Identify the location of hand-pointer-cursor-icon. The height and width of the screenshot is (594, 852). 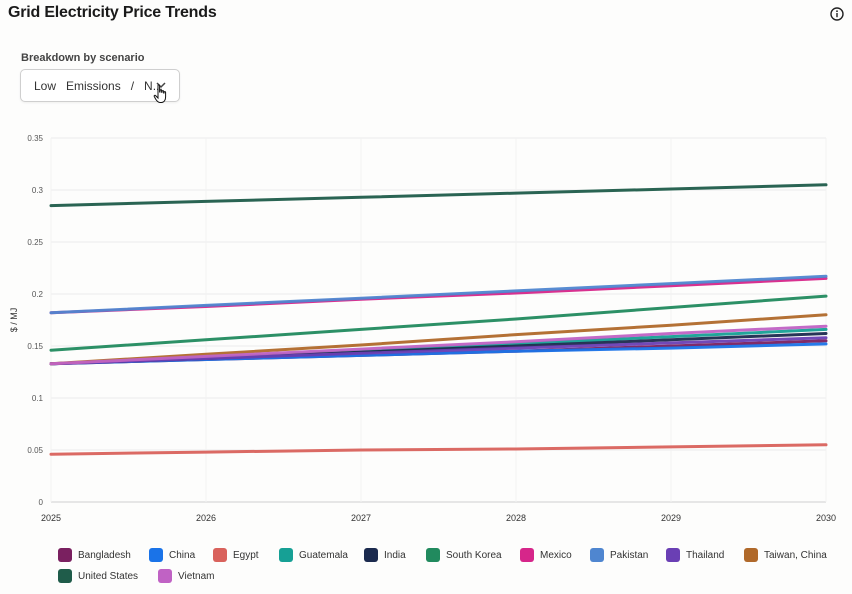
(160, 93).